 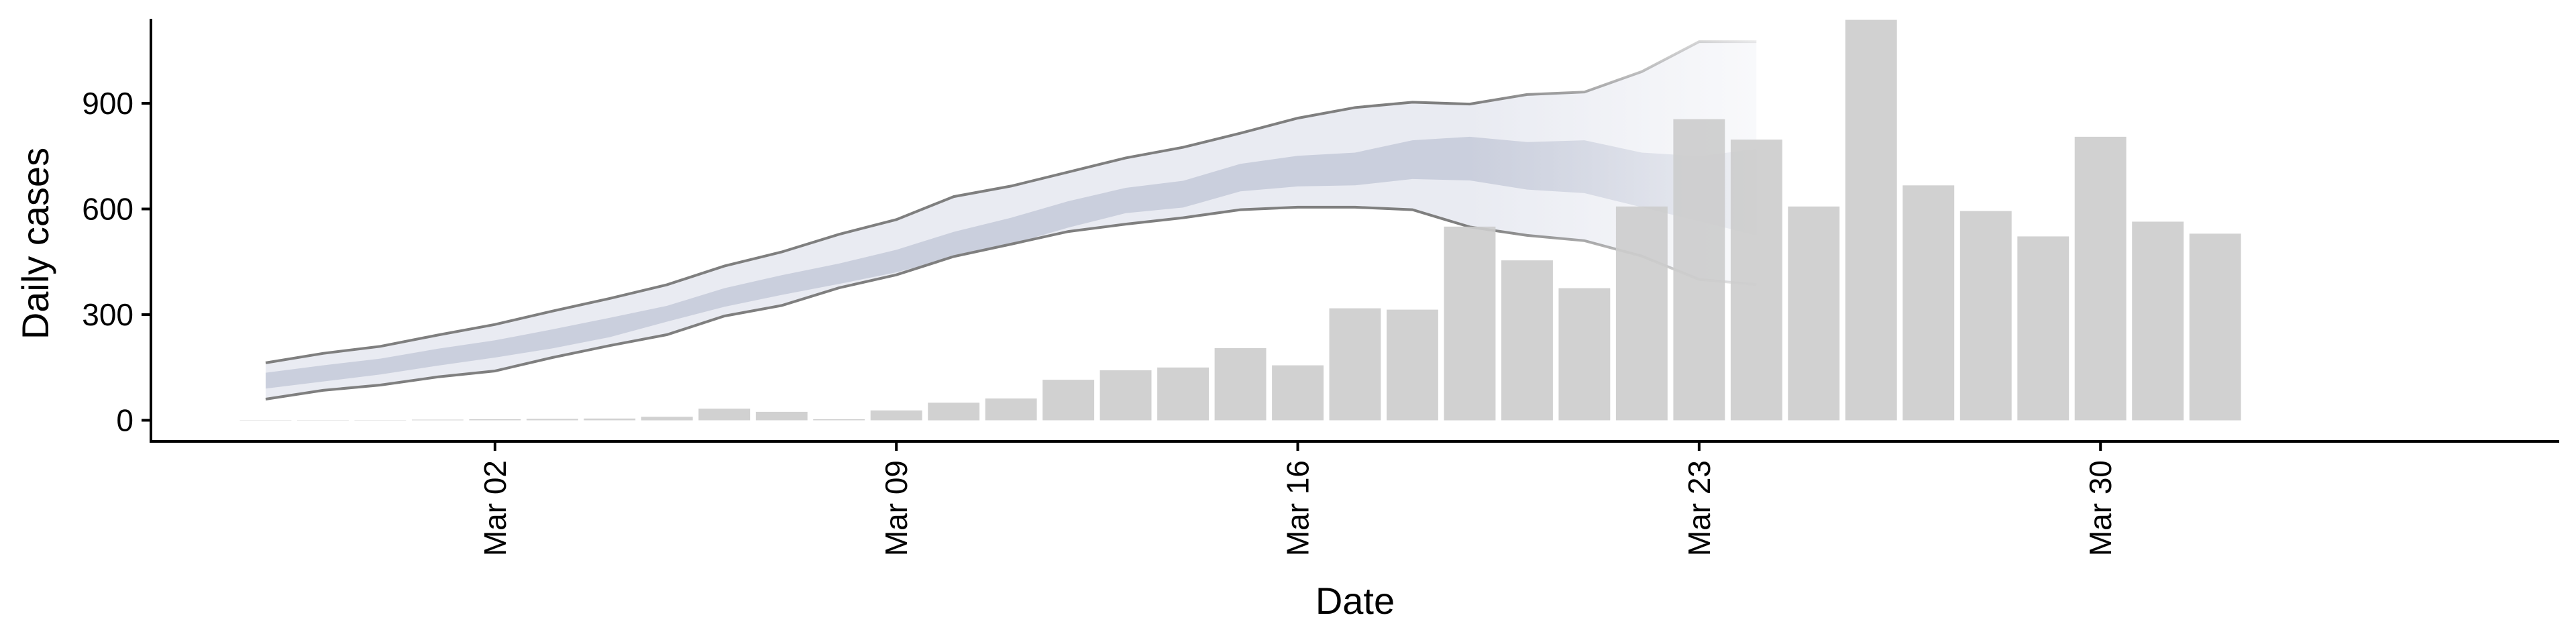 What do you see at coordinates (107, 314) in the screenshot?
I see `y-tick-label: 300` at bounding box center [107, 314].